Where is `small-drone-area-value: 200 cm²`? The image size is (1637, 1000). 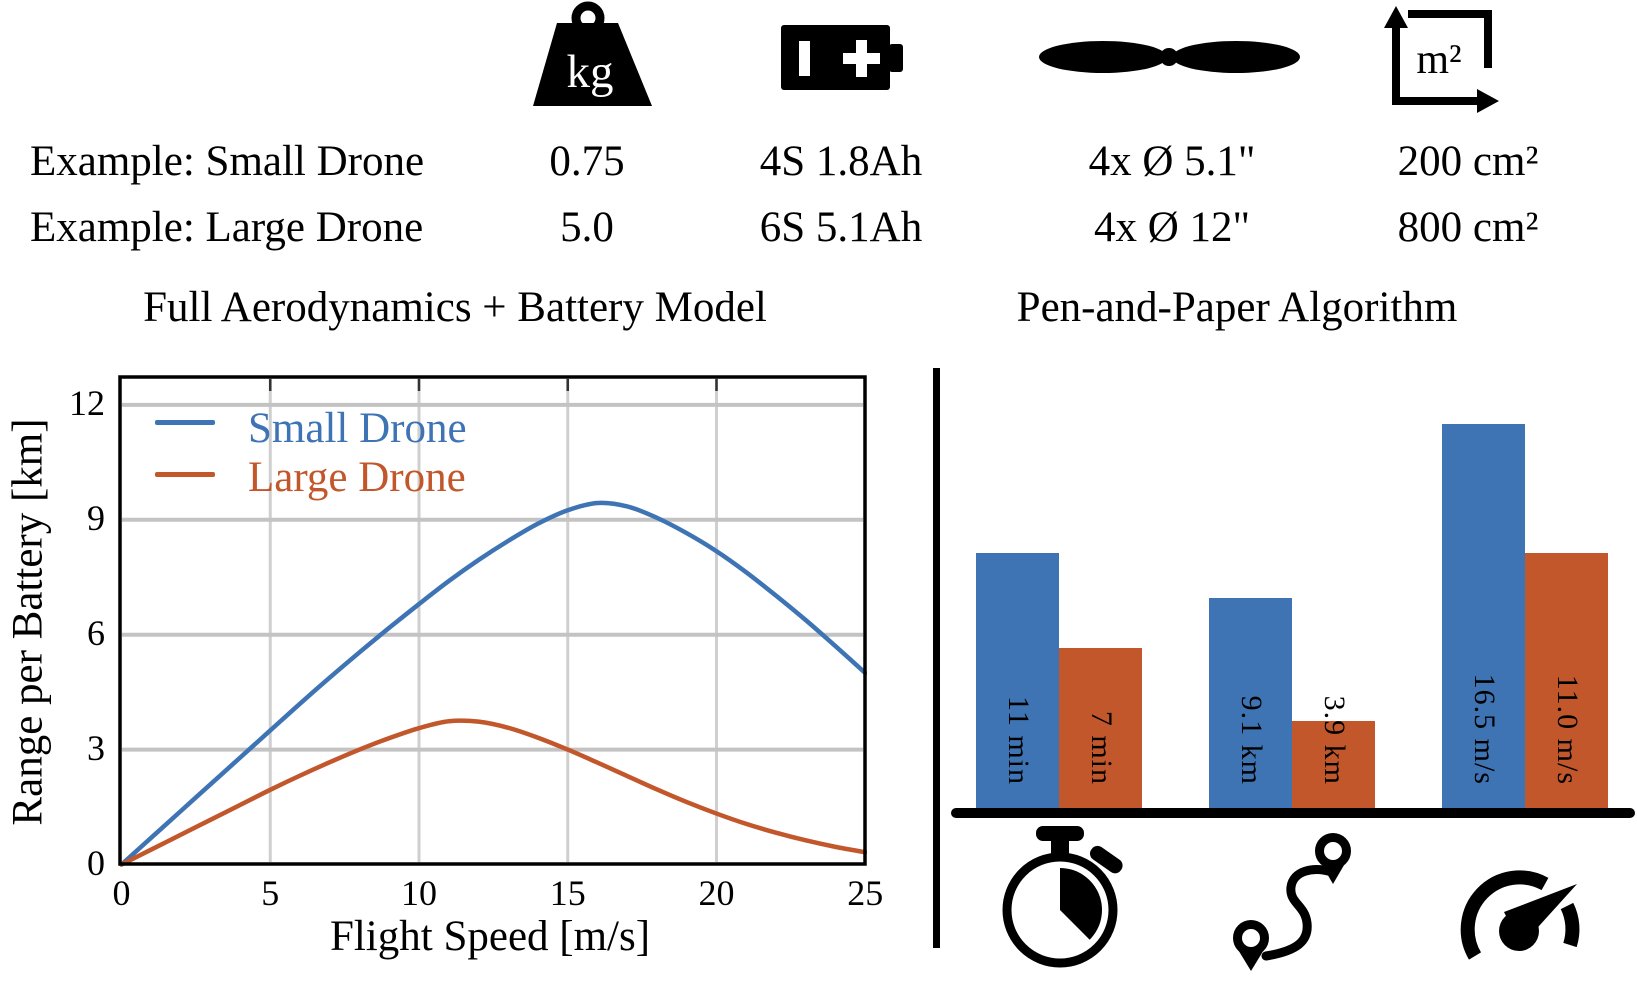
small-drone-area-value: 200 cm² is located at coordinates (1468, 161).